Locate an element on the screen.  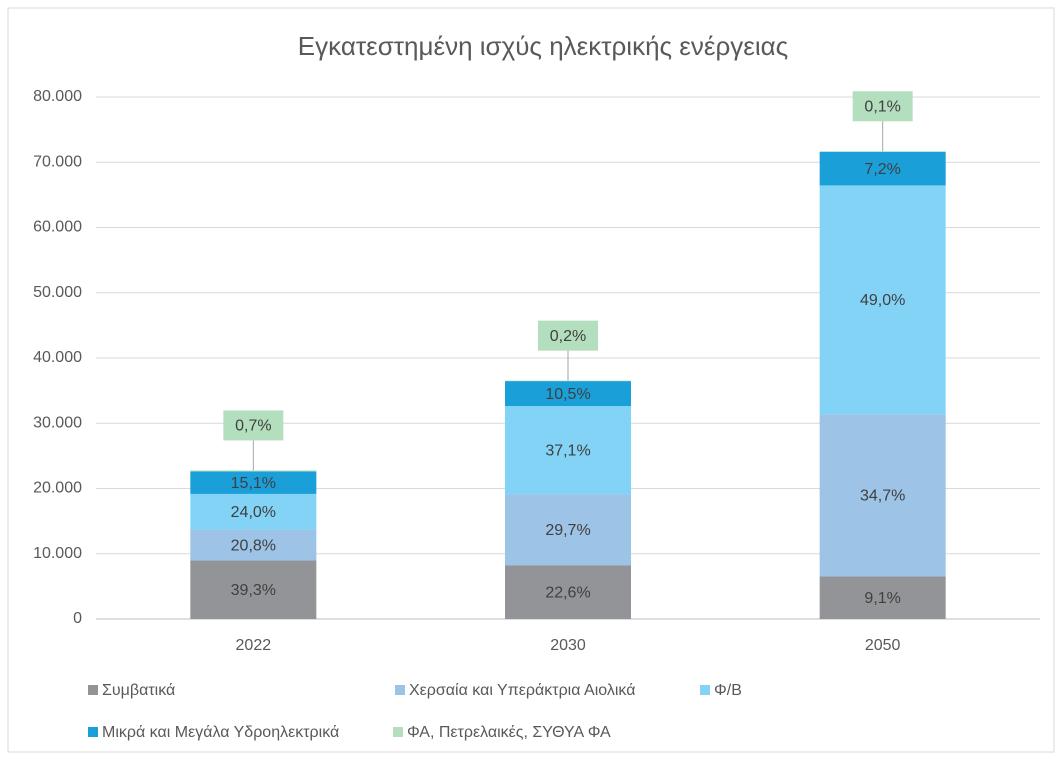
data-label: 22,6% is located at coordinates (567, 592).